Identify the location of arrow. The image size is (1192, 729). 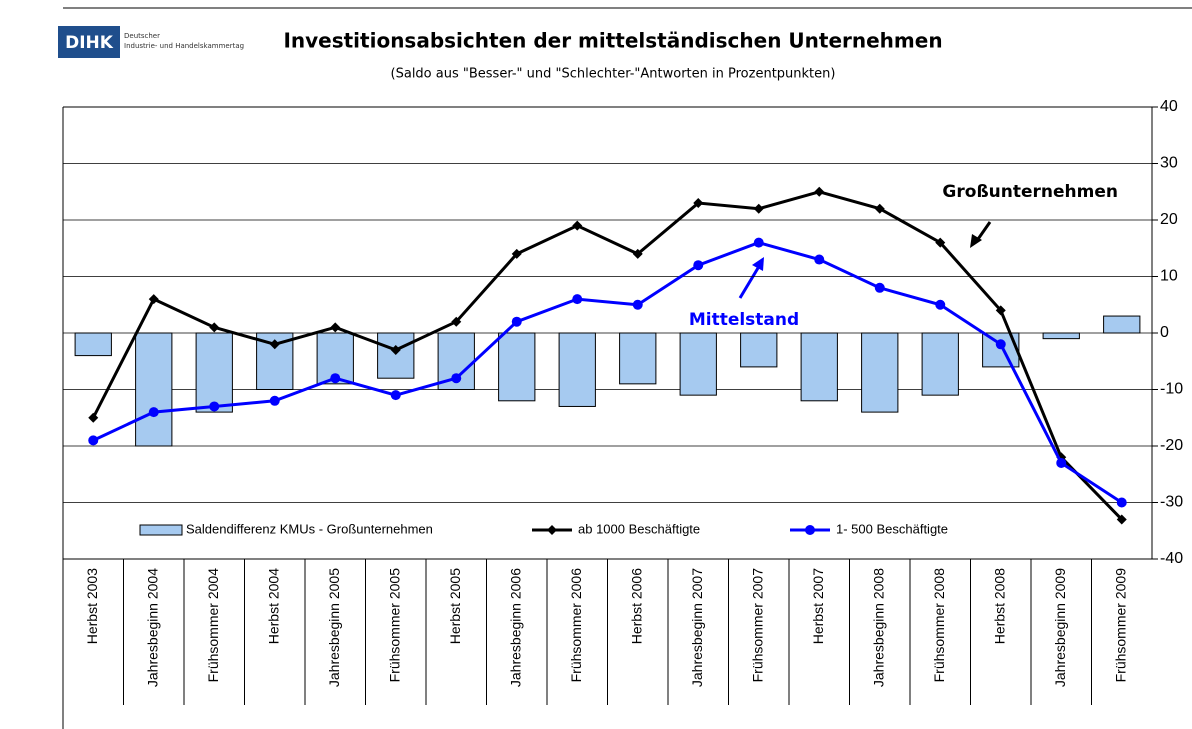
(749, 283).